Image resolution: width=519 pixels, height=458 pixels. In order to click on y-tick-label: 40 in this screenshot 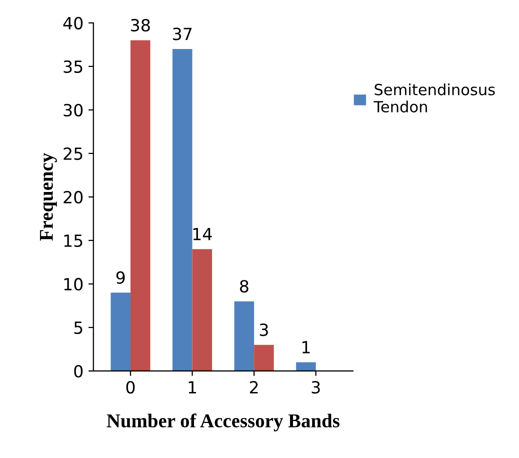, I will do `click(73, 23)`.